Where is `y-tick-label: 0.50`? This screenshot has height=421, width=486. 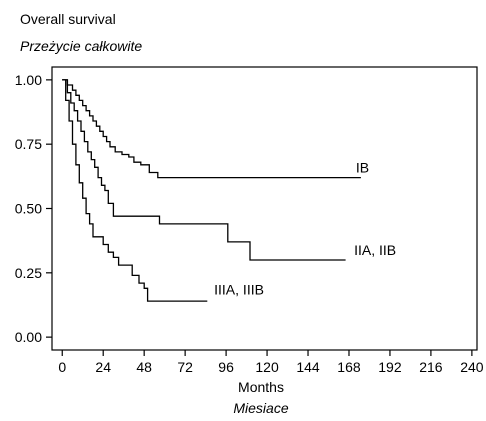 y-tick-label: 0.50 is located at coordinates (28, 209).